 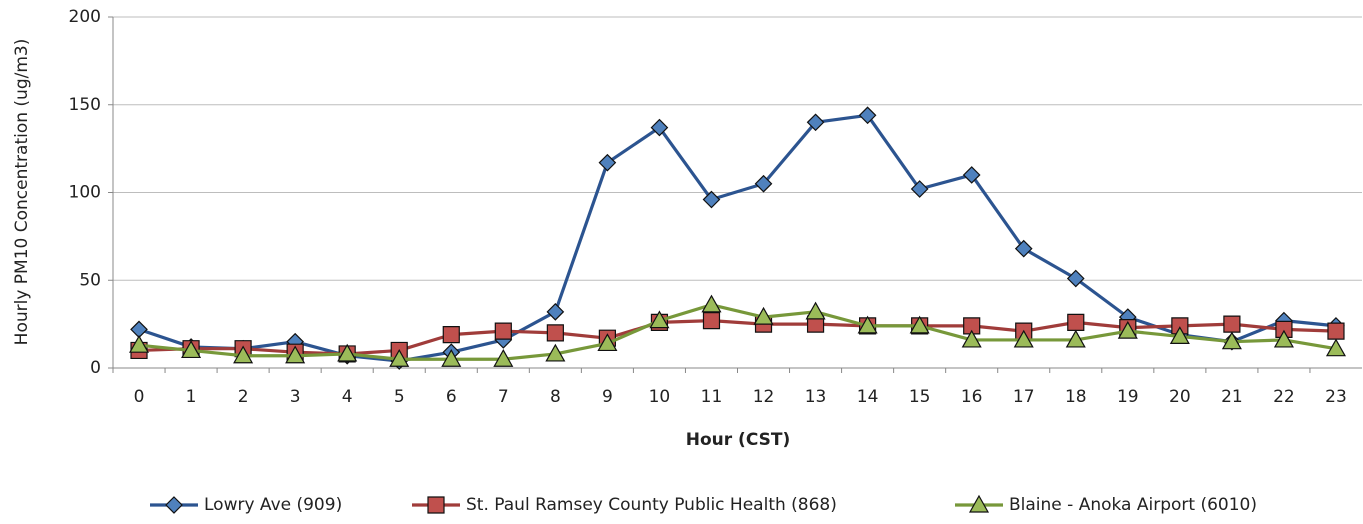 I want to click on y-tick-label: 200, so click(x=85, y=17).